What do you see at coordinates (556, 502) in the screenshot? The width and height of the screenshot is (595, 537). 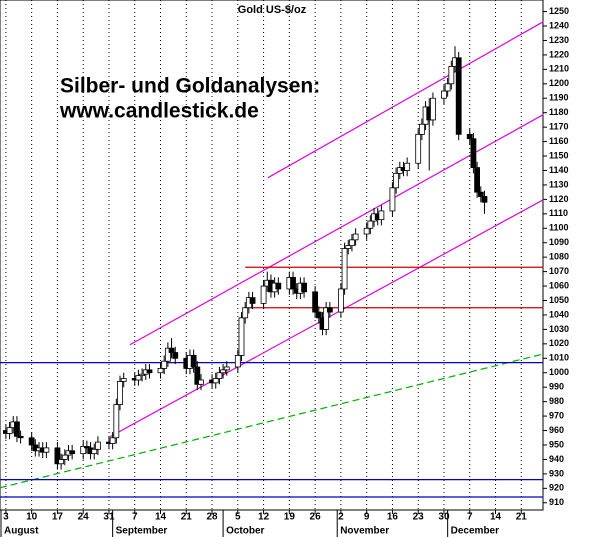 I see `y-tick-label: 910` at bounding box center [556, 502].